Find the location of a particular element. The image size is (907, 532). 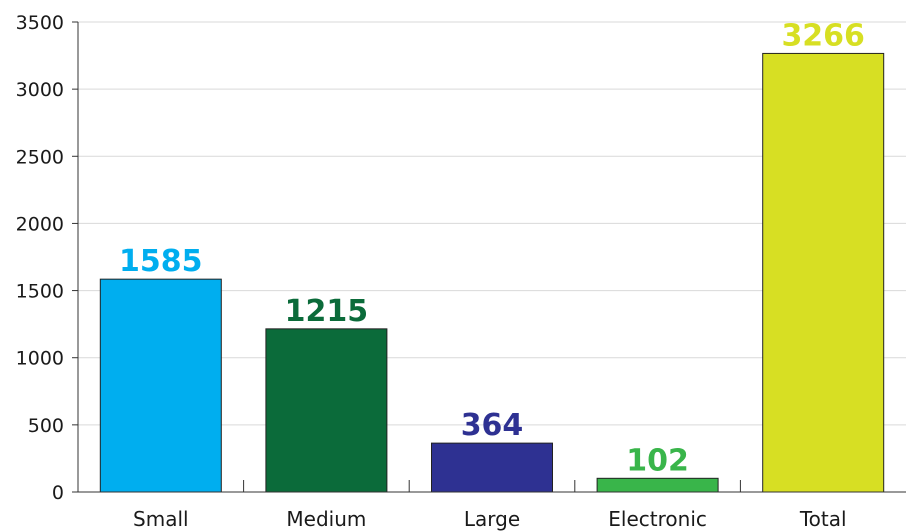

y-tick-label: 1500 is located at coordinates (40, 292).